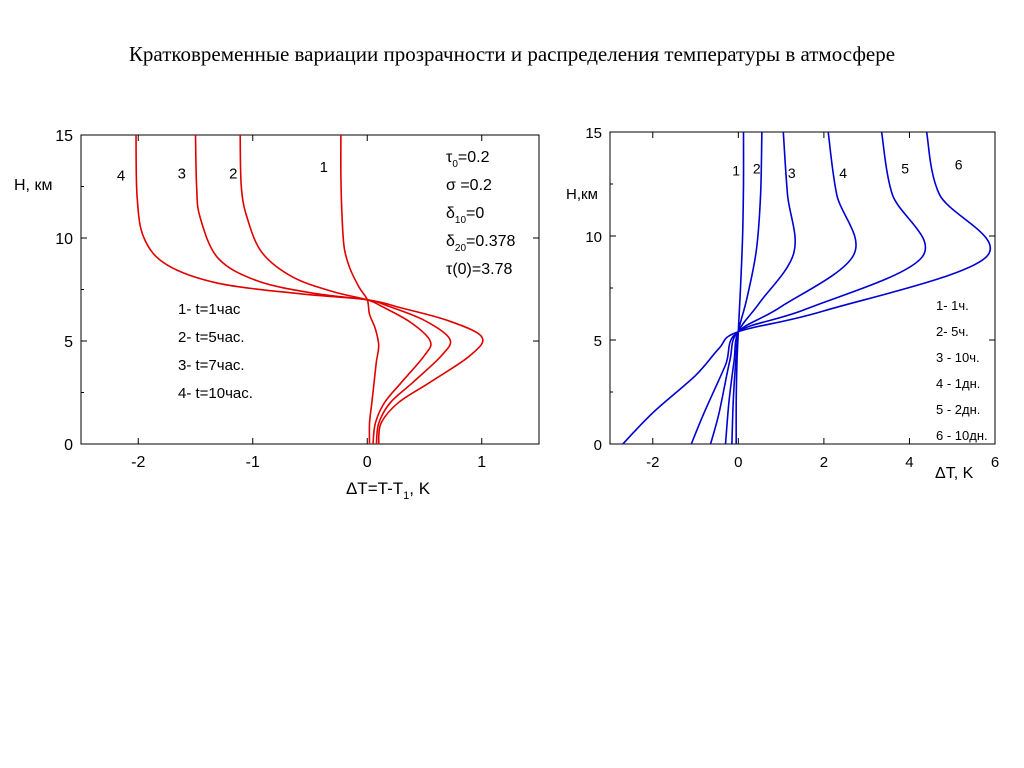 The width and height of the screenshot is (1024, 768). I want to click on legend-entry: 5 - 2дн., so click(958, 409).